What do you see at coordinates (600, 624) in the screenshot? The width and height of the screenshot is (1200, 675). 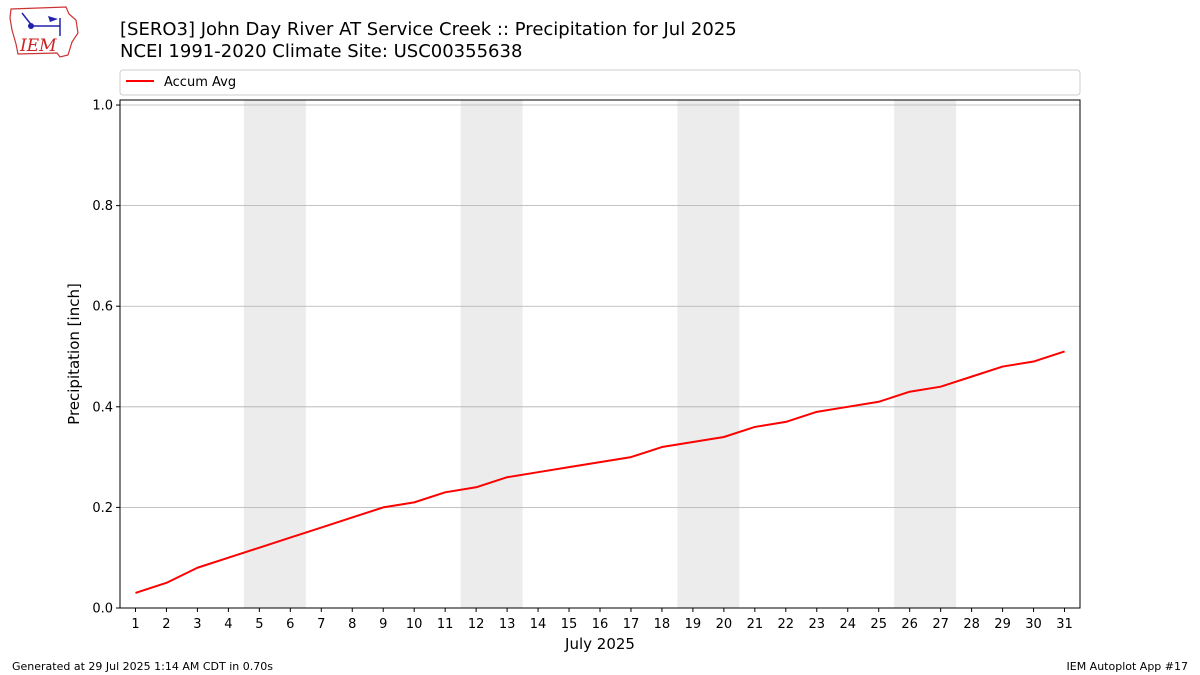 I see `x-tick-label: 16` at bounding box center [600, 624].